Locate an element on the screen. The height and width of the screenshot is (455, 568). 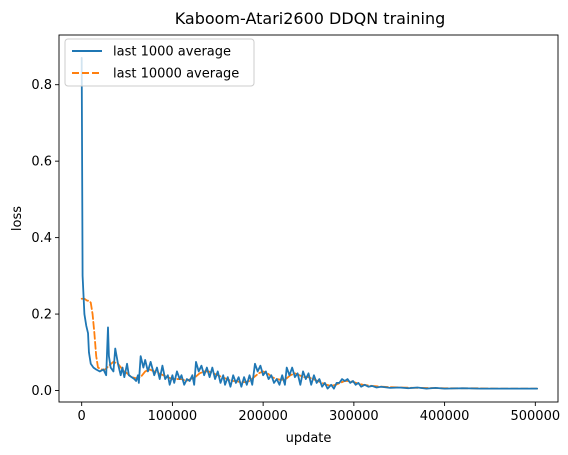
x-tick-label: 500000 is located at coordinates (535, 416).